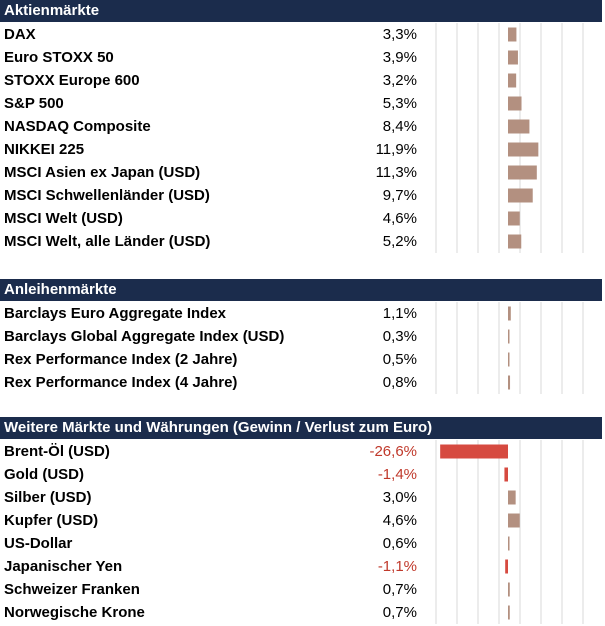 The image size is (605, 626). What do you see at coordinates (399, 382) in the screenshot?
I see `row-value: 0,8%` at bounding box center [399, 382].